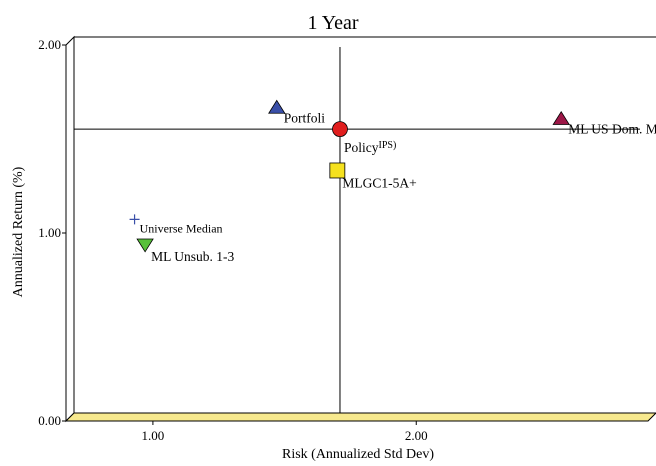  I want to click on point-label: Universe Median, so click(181, 228).